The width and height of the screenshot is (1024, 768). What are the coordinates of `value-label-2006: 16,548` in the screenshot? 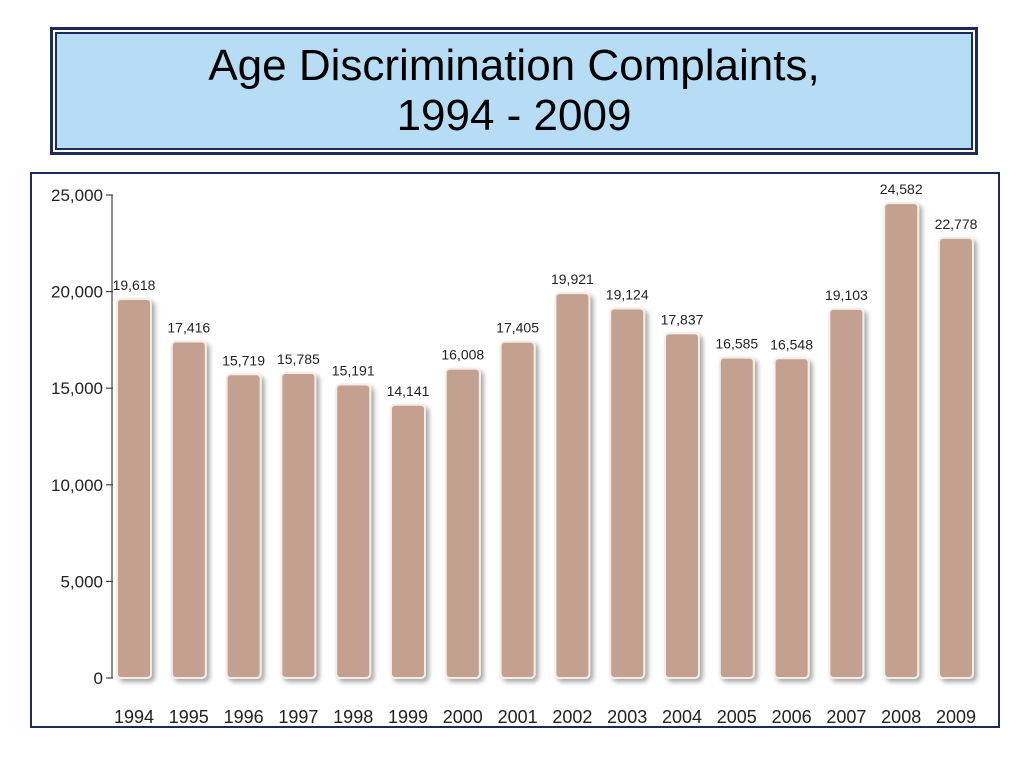 It's located at (791, 344).